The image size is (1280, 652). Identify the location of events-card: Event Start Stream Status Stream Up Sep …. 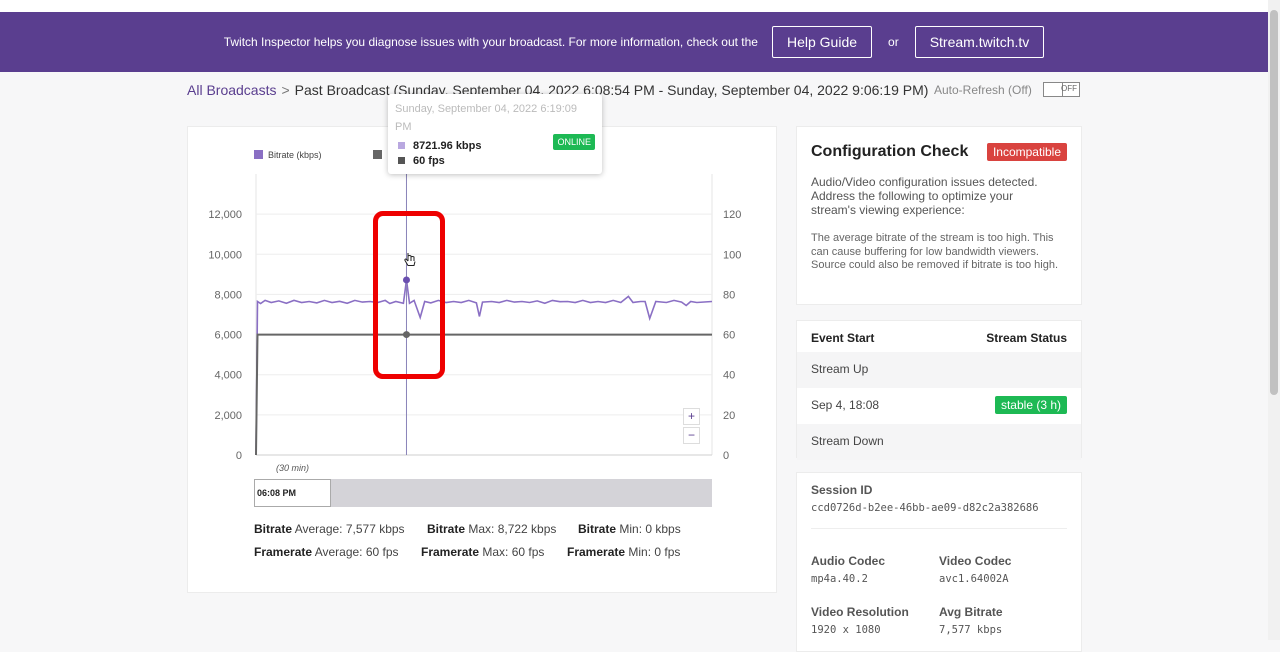
(939, 390).